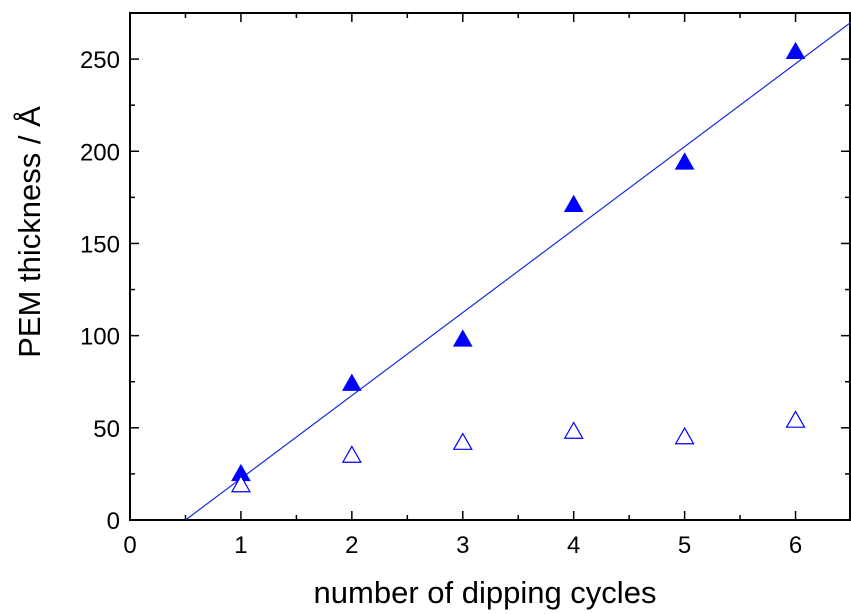  I want to click on x-tick-label: 3, so click(462, 545).